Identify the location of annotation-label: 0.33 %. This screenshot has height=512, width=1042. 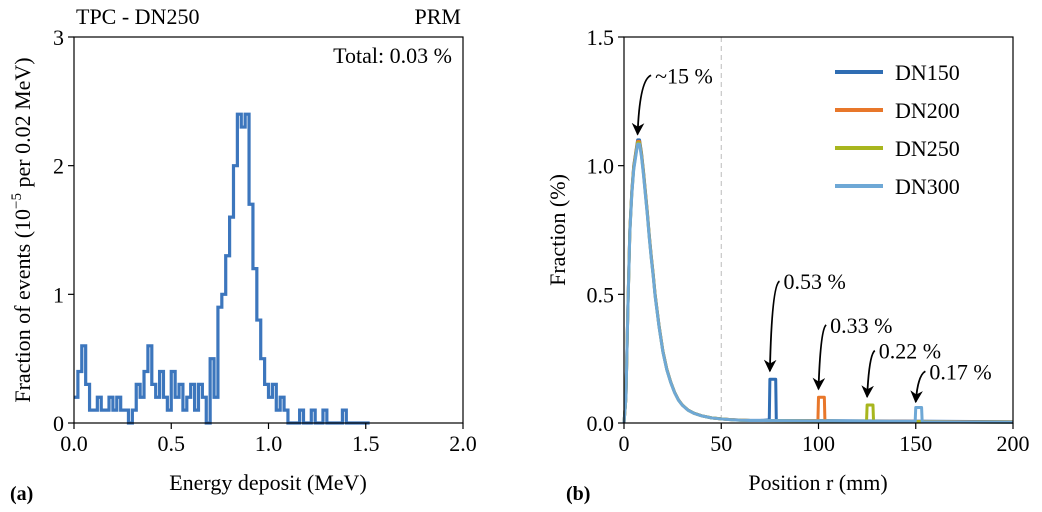
(861, 325).